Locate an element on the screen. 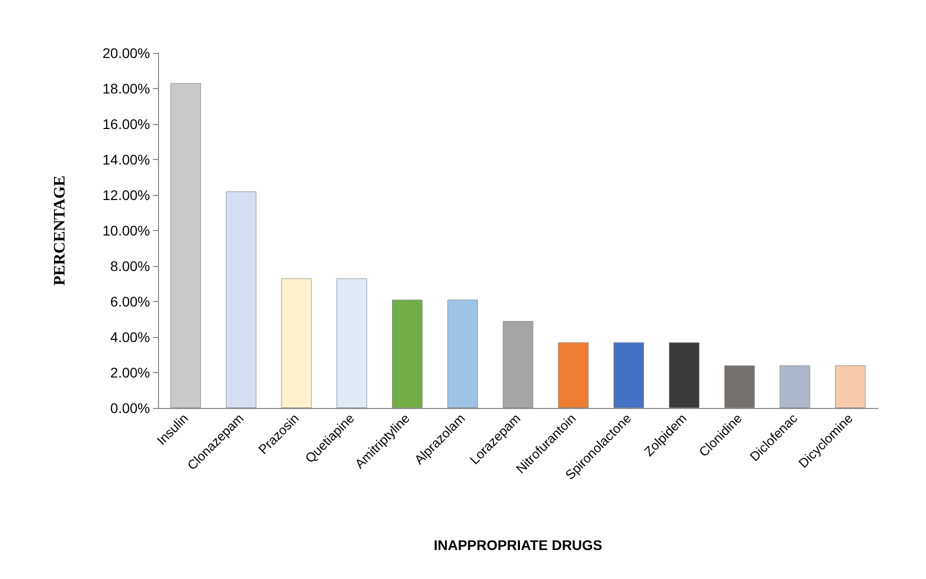  y-tick-label: 2.00% is located at coordinates (130, 372).